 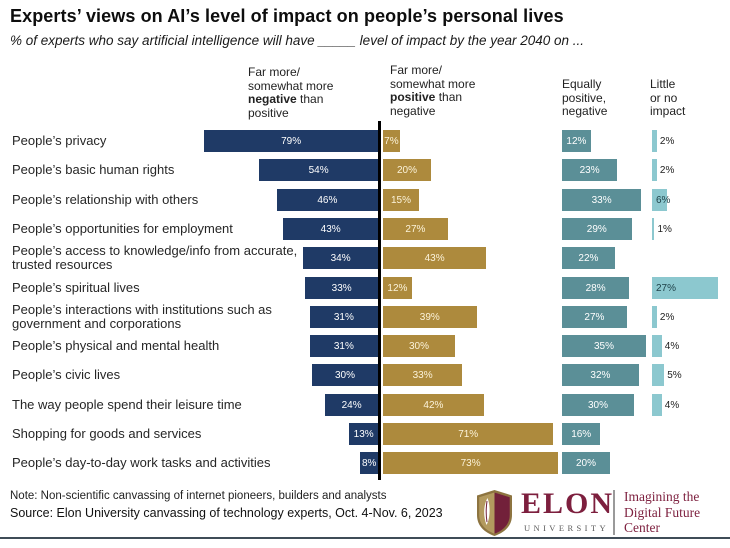 I want to click on bar-positive: 15%, so click(x=401, y=200).